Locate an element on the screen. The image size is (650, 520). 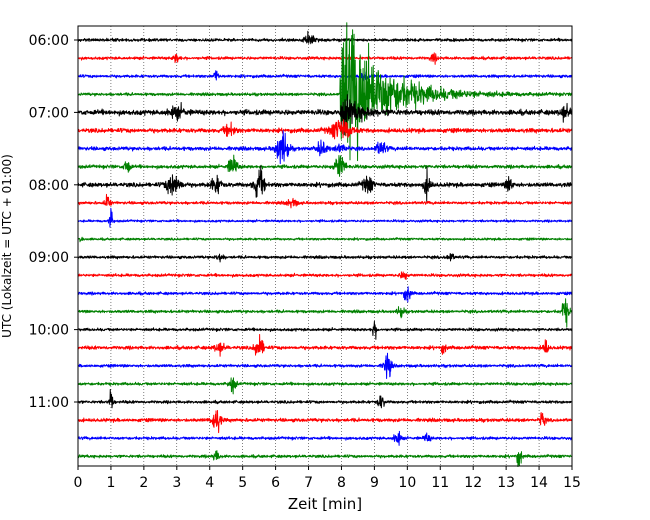
y-tick-label: 10:00 is located at coordinates (49, 331).